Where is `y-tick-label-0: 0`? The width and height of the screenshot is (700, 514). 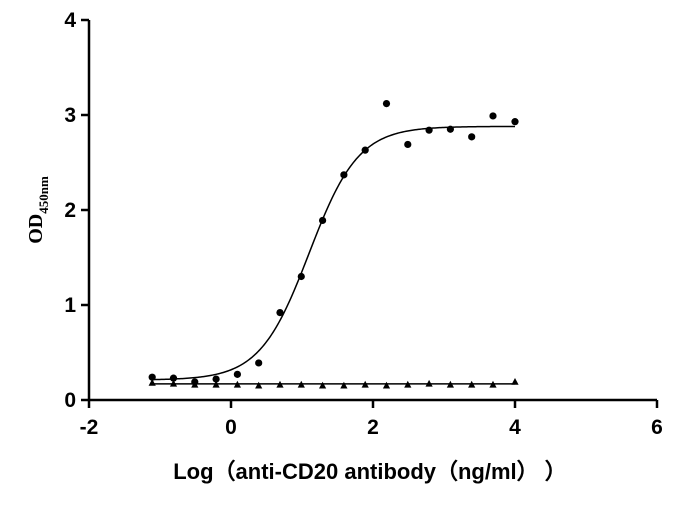 y-tick-label-0: 0 is located at coordinates (70, 400).